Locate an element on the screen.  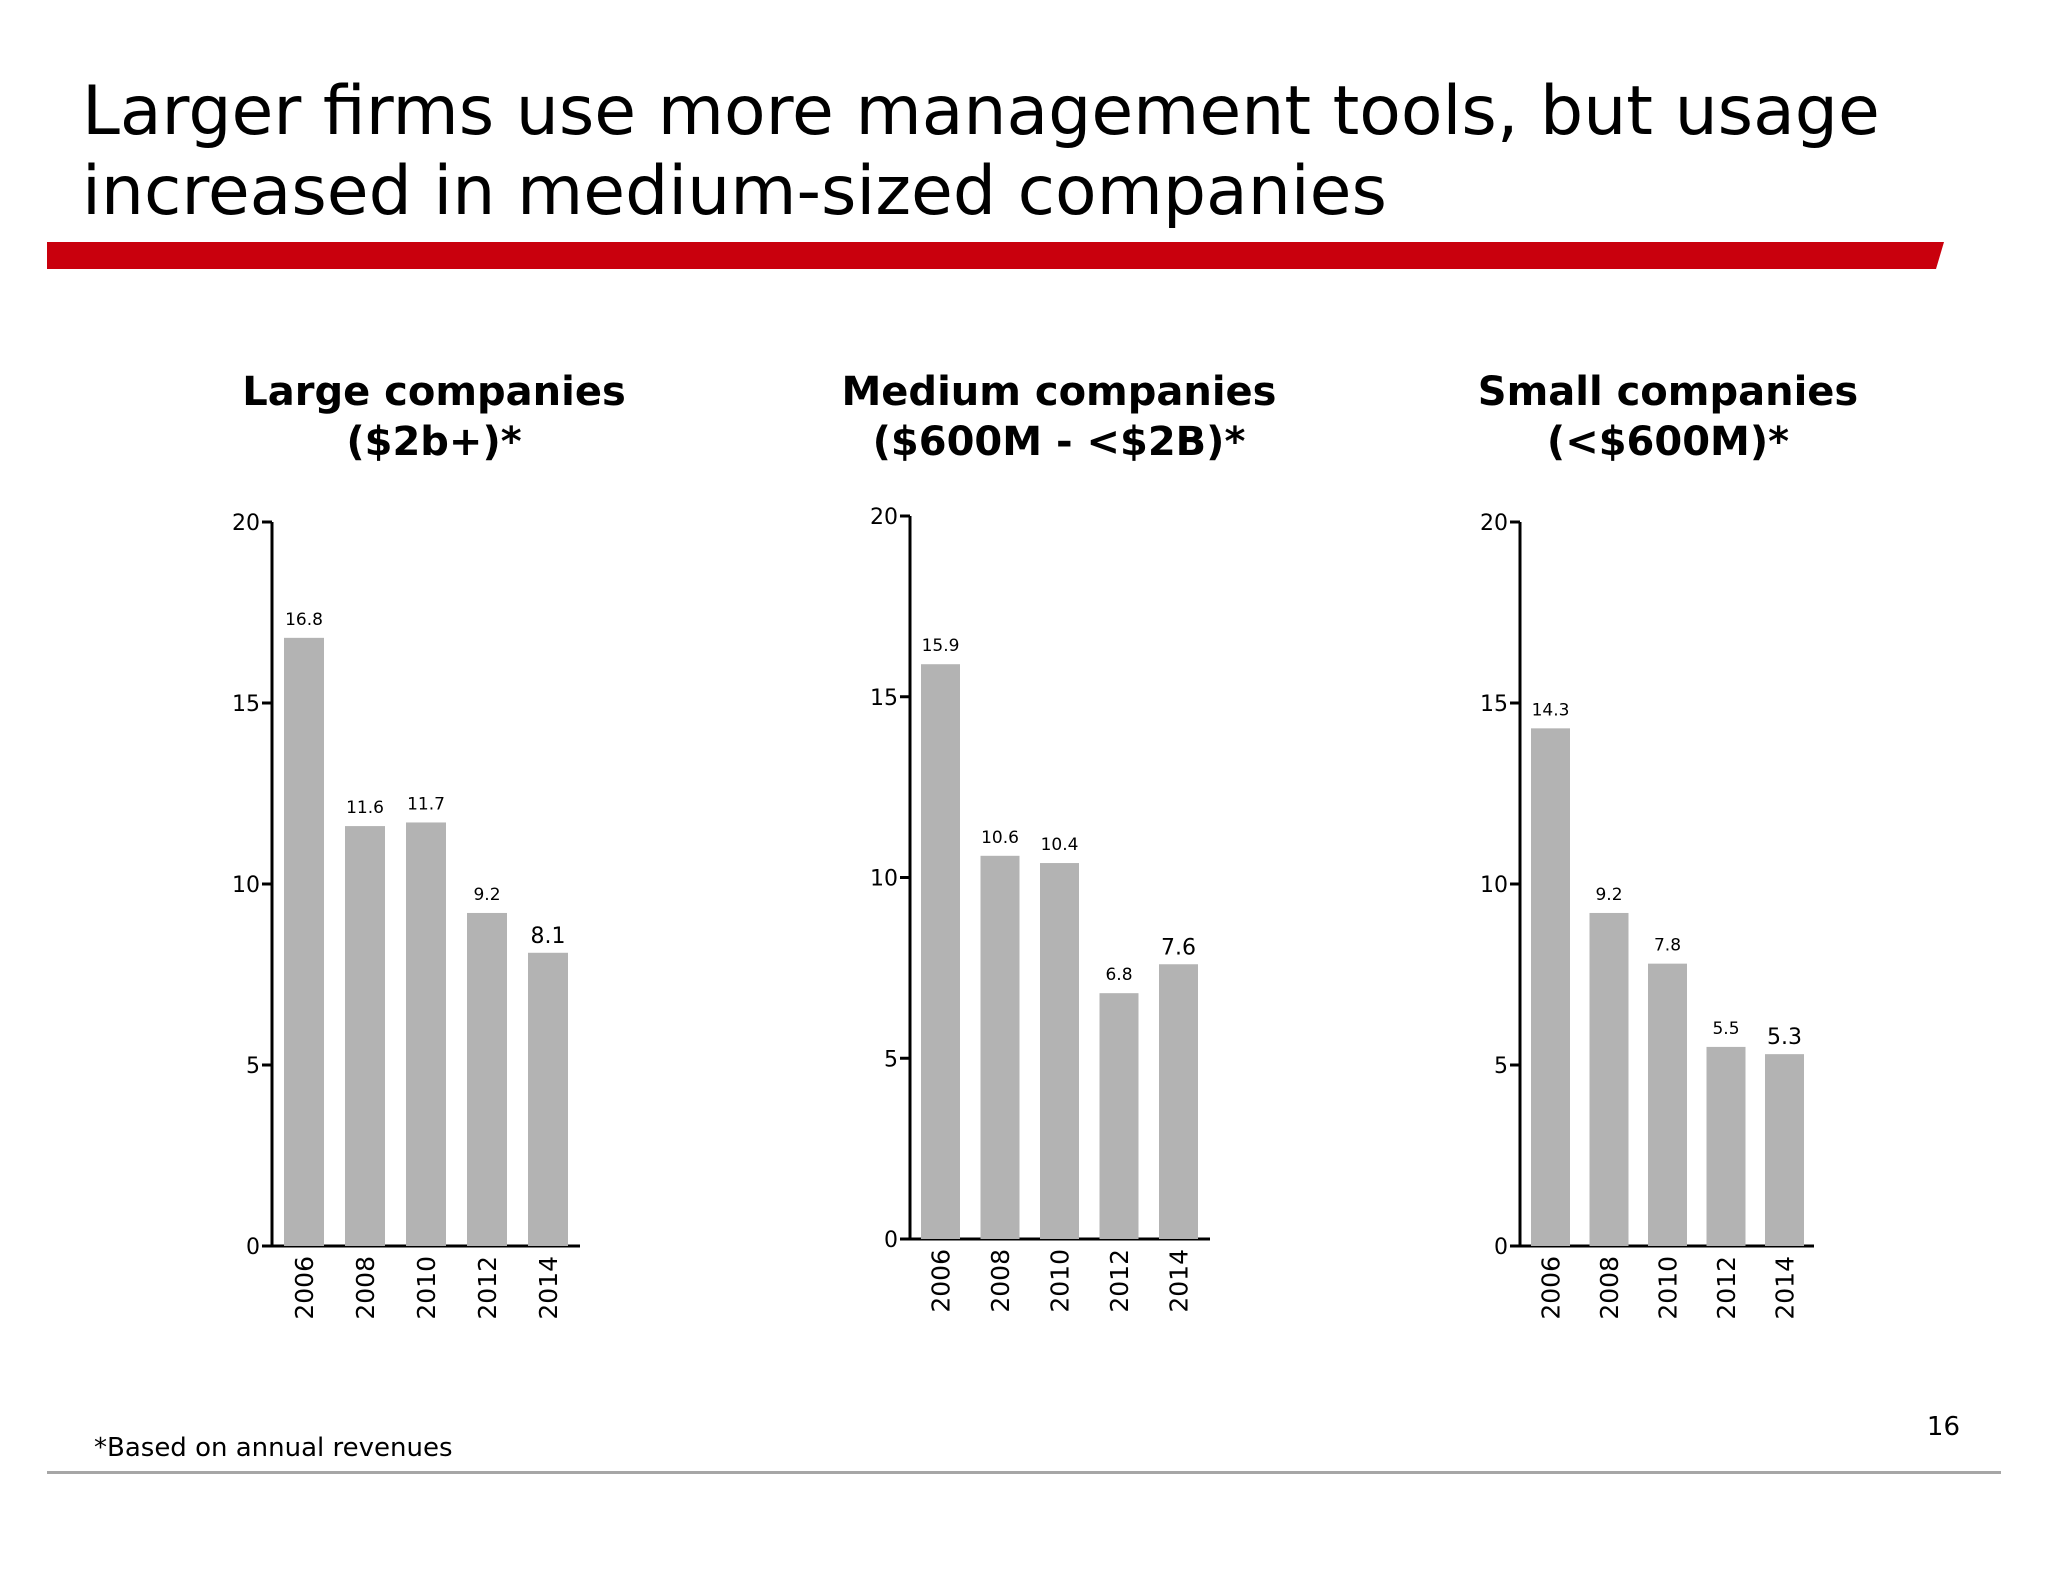
large-y-tick-label: 10 is located at coordinates (246, 885).